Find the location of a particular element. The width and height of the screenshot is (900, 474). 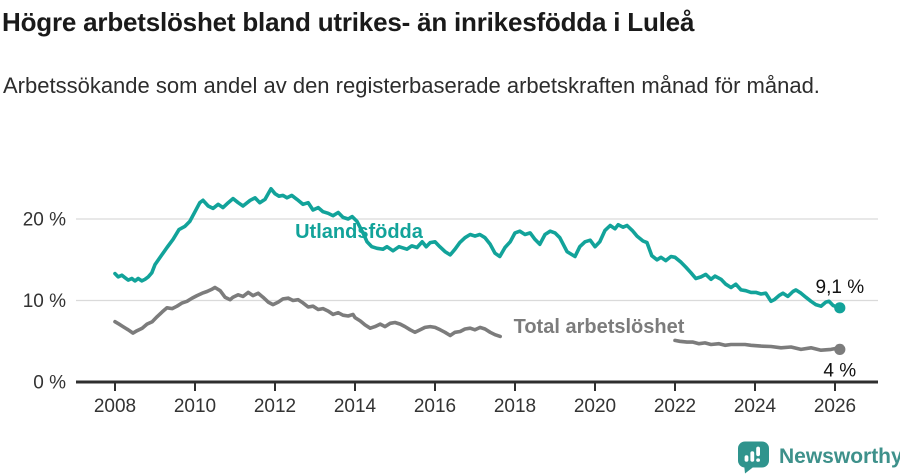

series-label-utlandsfodda: Utlandsfödda is located at coordinates (359, 232).